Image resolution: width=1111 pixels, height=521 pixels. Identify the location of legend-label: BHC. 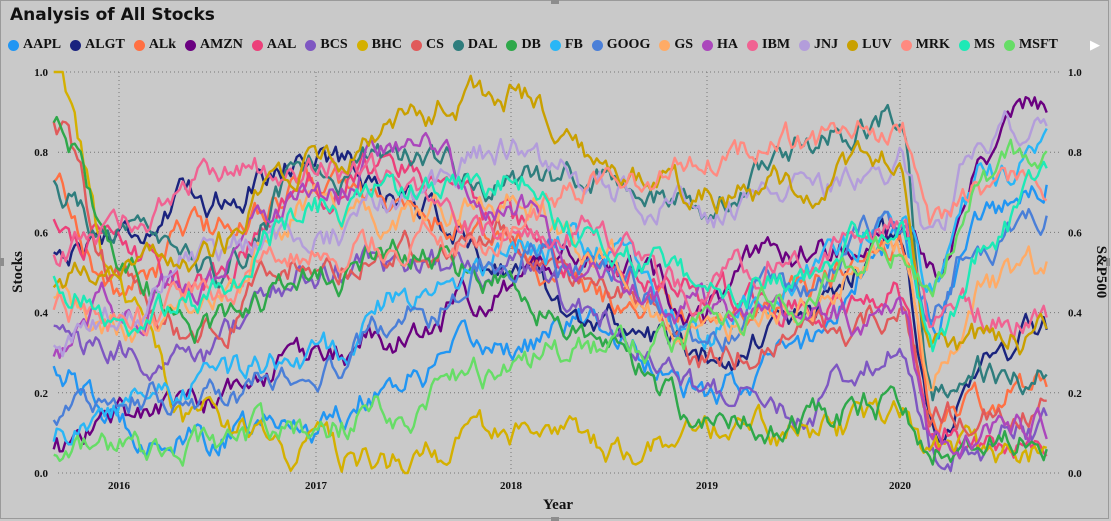
(386, 44).